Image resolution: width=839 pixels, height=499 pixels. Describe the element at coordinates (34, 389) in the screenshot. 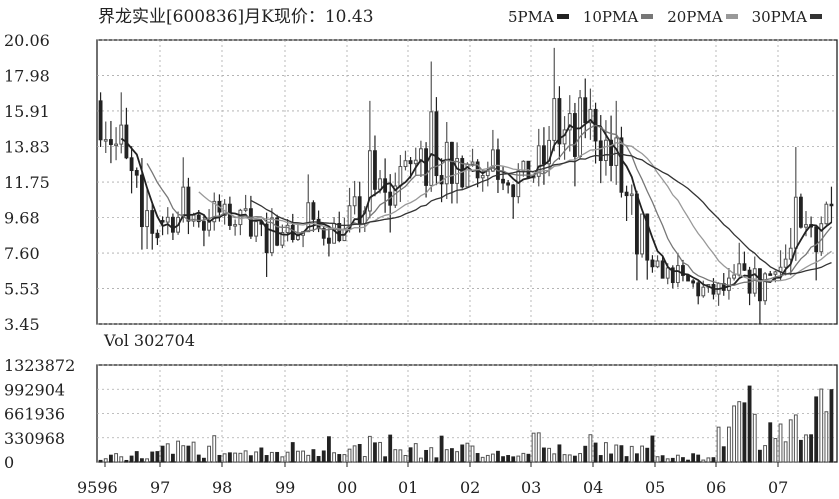

I see `volume-tick-label: 992904` at that location.